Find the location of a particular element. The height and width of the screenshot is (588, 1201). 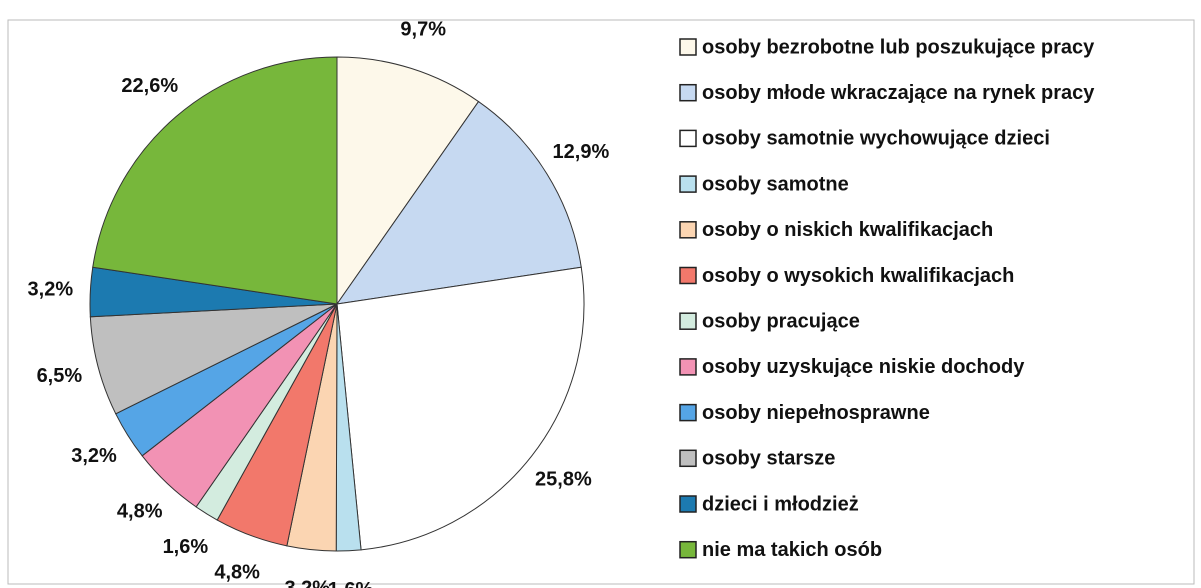

legend-label: osoby młode wkraczające na rynek pracy is located at coordinates (898, 93).